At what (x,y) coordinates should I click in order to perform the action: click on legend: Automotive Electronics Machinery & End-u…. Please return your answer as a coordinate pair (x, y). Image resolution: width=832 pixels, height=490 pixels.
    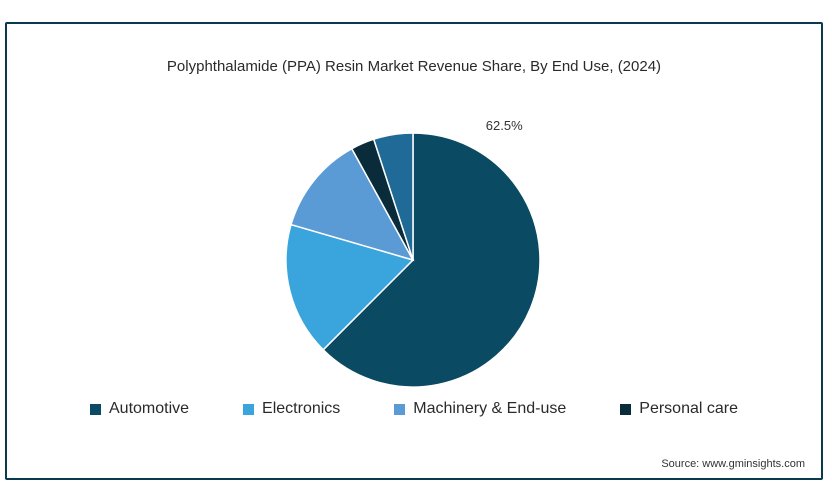
    Looking at the image, I should click on (414, 409).